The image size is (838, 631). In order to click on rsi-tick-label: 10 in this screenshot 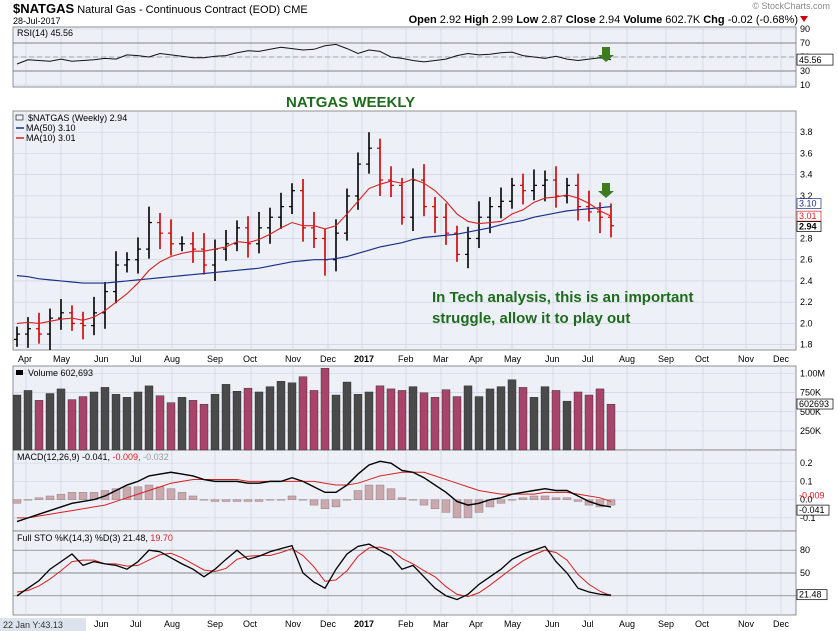, I will do `click(805, 85)`.